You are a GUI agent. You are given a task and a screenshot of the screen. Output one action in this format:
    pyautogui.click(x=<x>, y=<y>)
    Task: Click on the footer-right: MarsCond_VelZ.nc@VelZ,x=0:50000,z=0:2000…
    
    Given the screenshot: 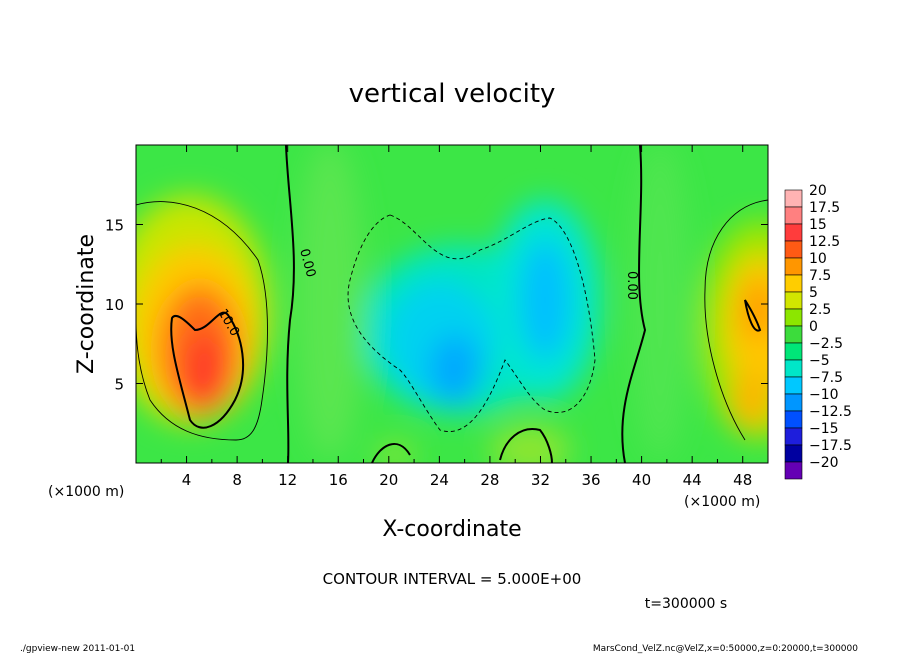 What is the action you would take?
    pyautogui.click(x=725, y=649)
    